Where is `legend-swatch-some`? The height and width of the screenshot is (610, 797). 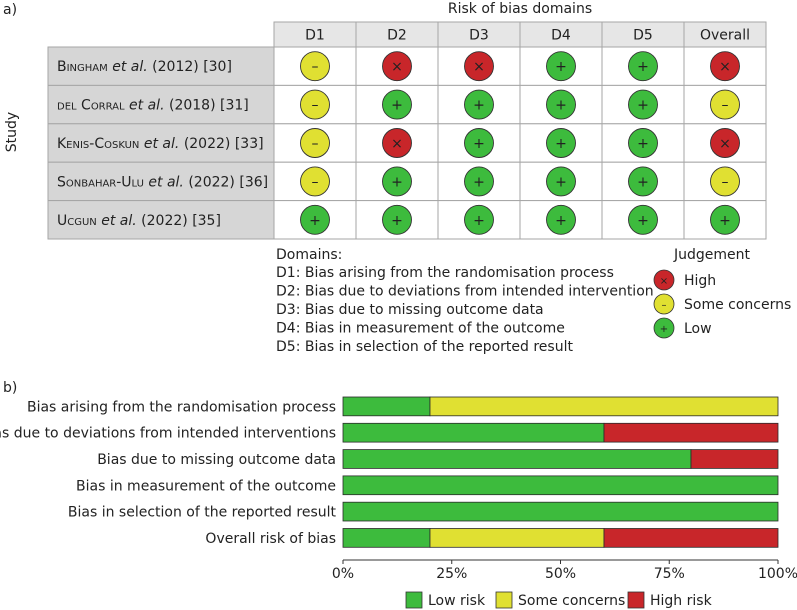
legend-swatch-some is located at coordinates (504, 600).